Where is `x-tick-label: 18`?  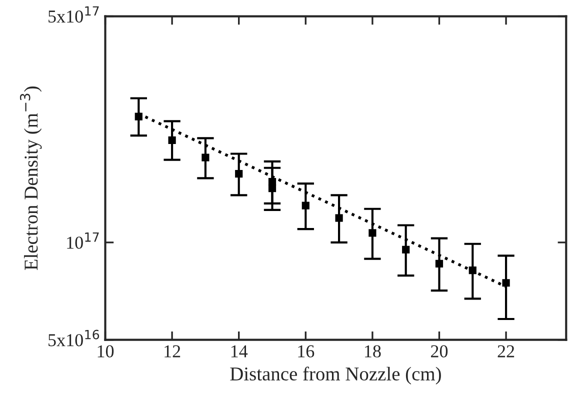 x-tick-label: 18 is located at coordinates (373, 351).